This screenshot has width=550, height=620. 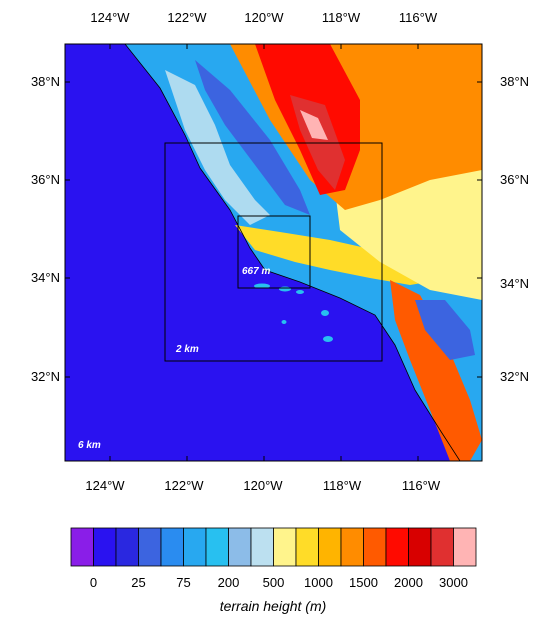 I want to click on top-lon-label: 118°W, so click(x=341, y=17).